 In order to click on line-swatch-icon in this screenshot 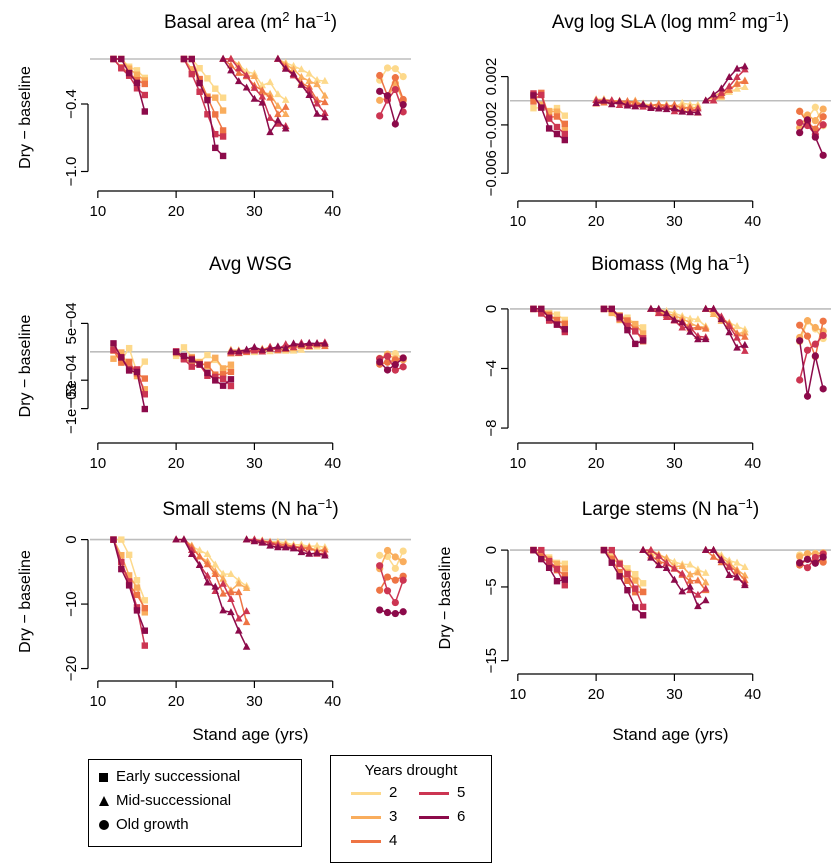, I will do `click(434, 817)`.